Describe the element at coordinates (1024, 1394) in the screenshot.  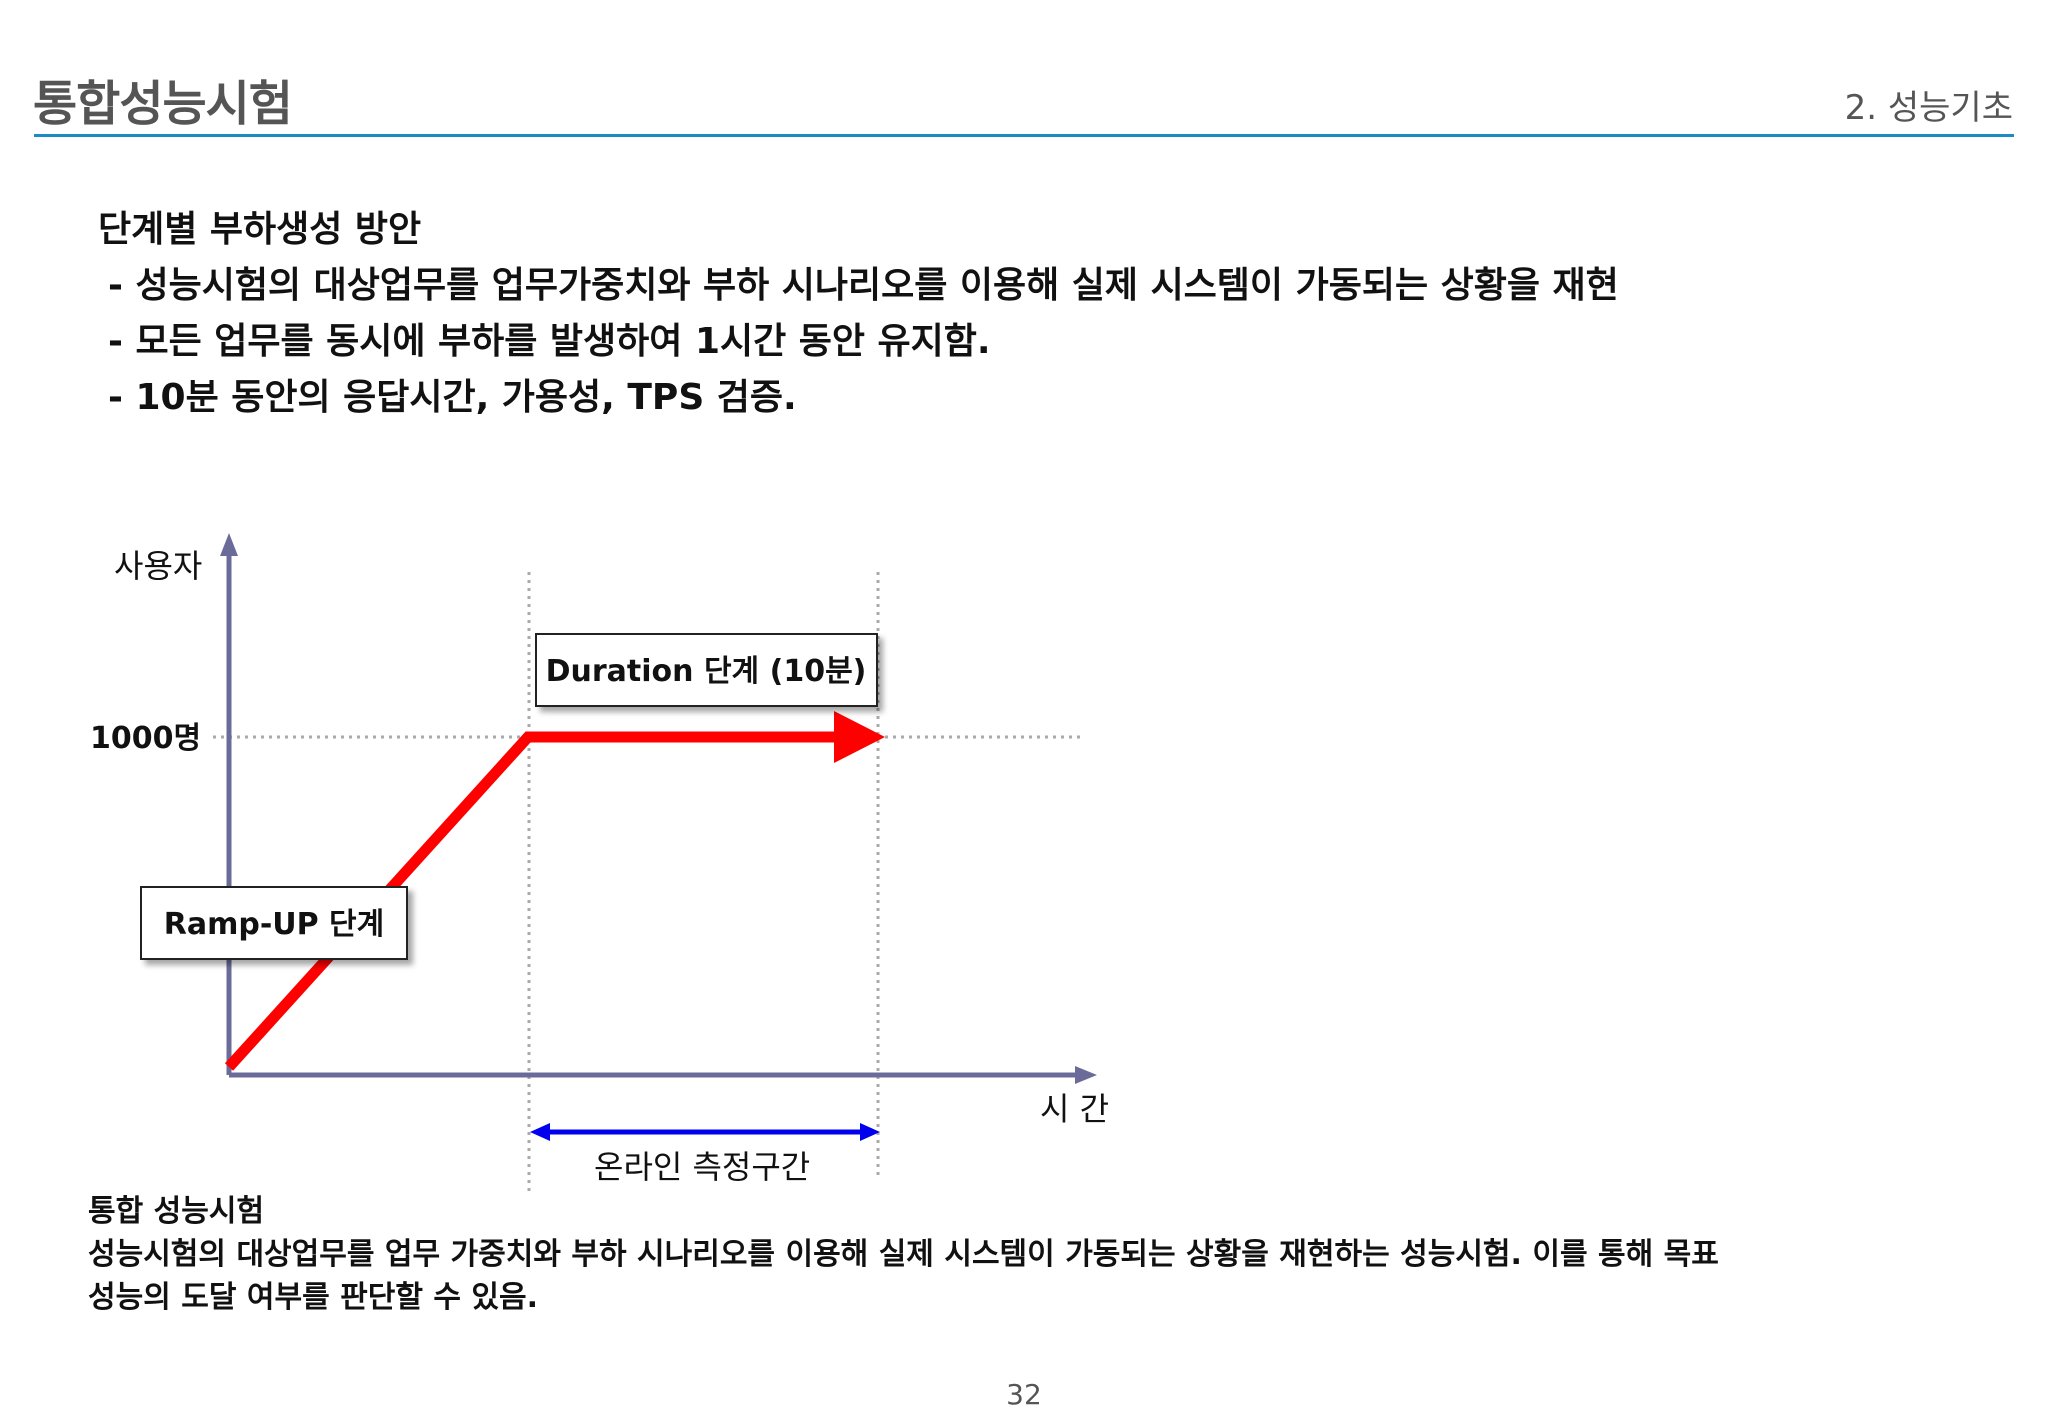
I see `page-number: 32` at that location.